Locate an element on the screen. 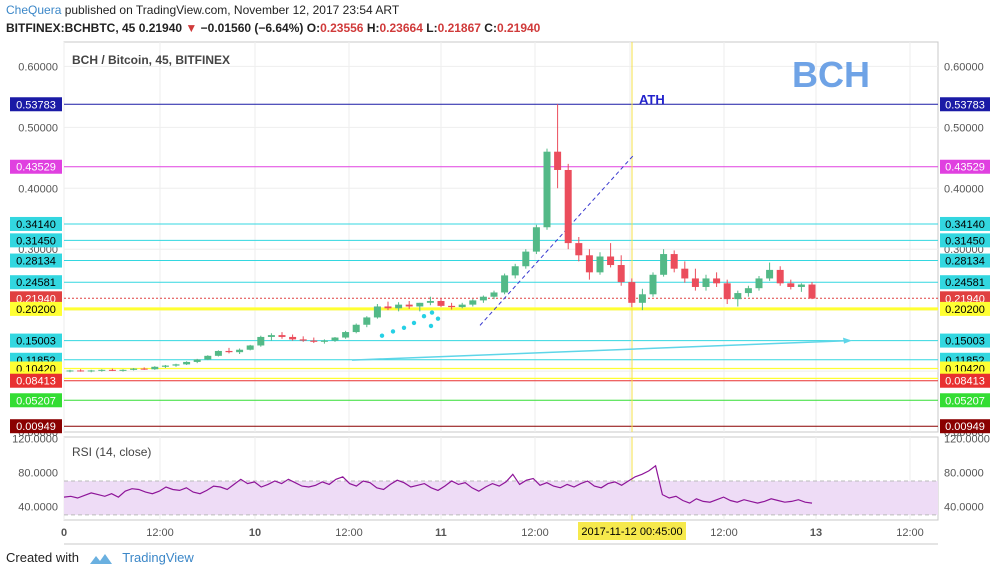 The image size is (1002, 576). price-level-tag-text-left: 0.53783 is located at coordinates (36, 105).